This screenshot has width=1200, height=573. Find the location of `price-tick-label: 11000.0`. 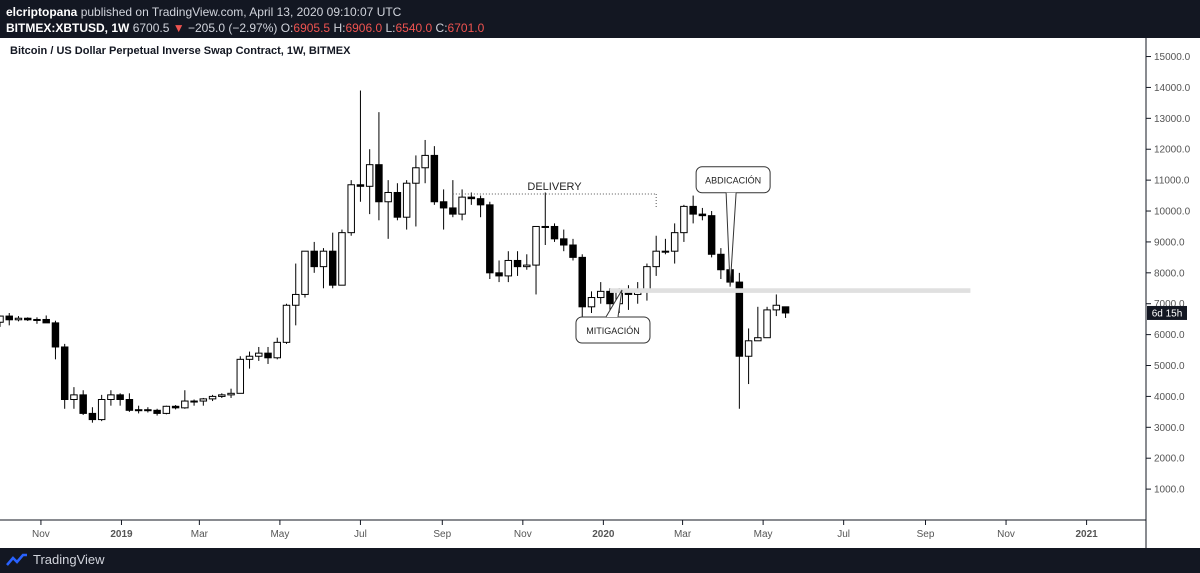

price-tick-label: 11000.0 is located at coordinates (1172, 181).